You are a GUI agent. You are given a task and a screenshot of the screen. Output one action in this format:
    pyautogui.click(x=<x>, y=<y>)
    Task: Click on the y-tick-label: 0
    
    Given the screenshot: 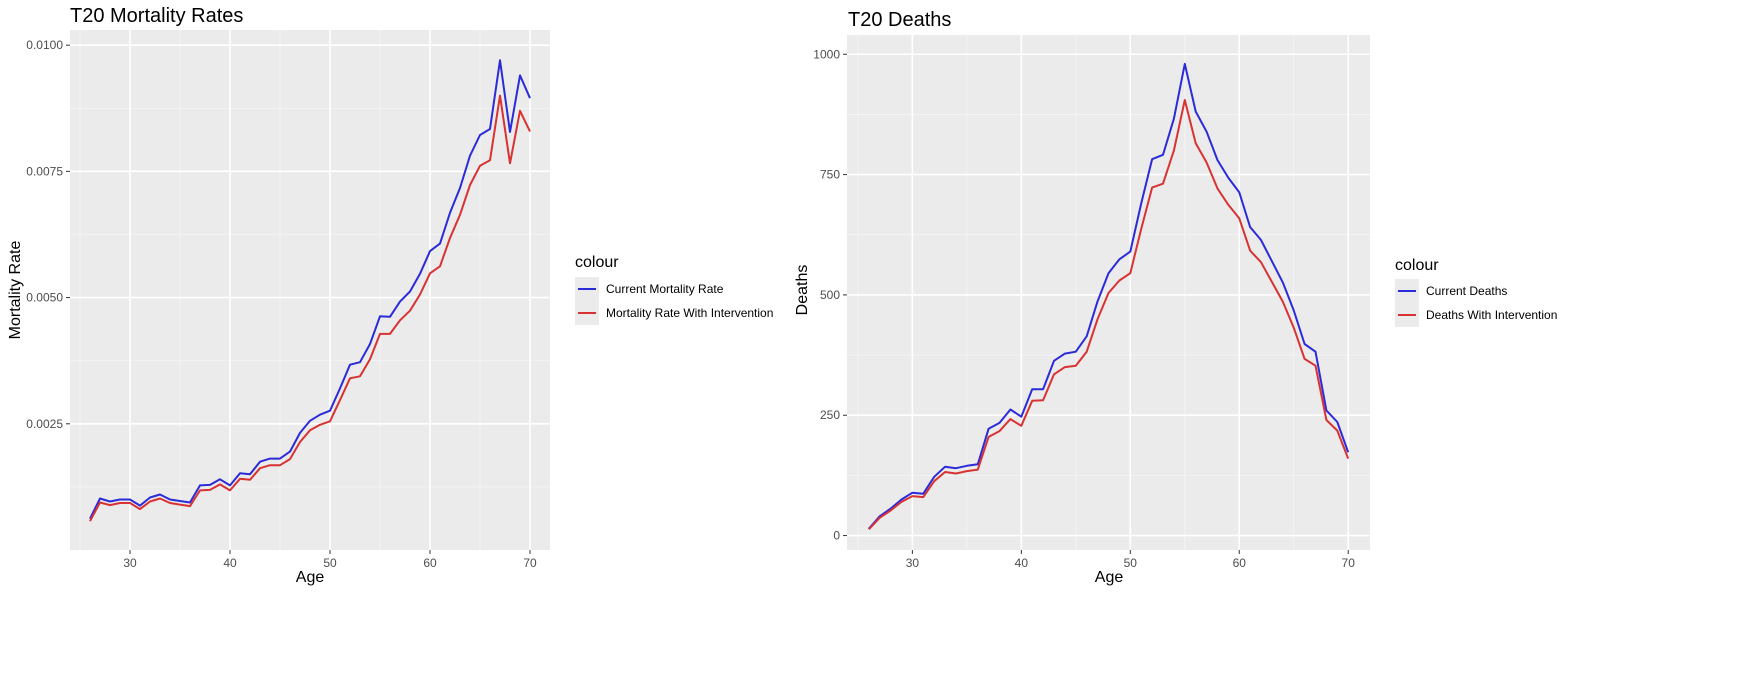 What is the action you would take?
    pyautogui.click(x=836, y=536)
    